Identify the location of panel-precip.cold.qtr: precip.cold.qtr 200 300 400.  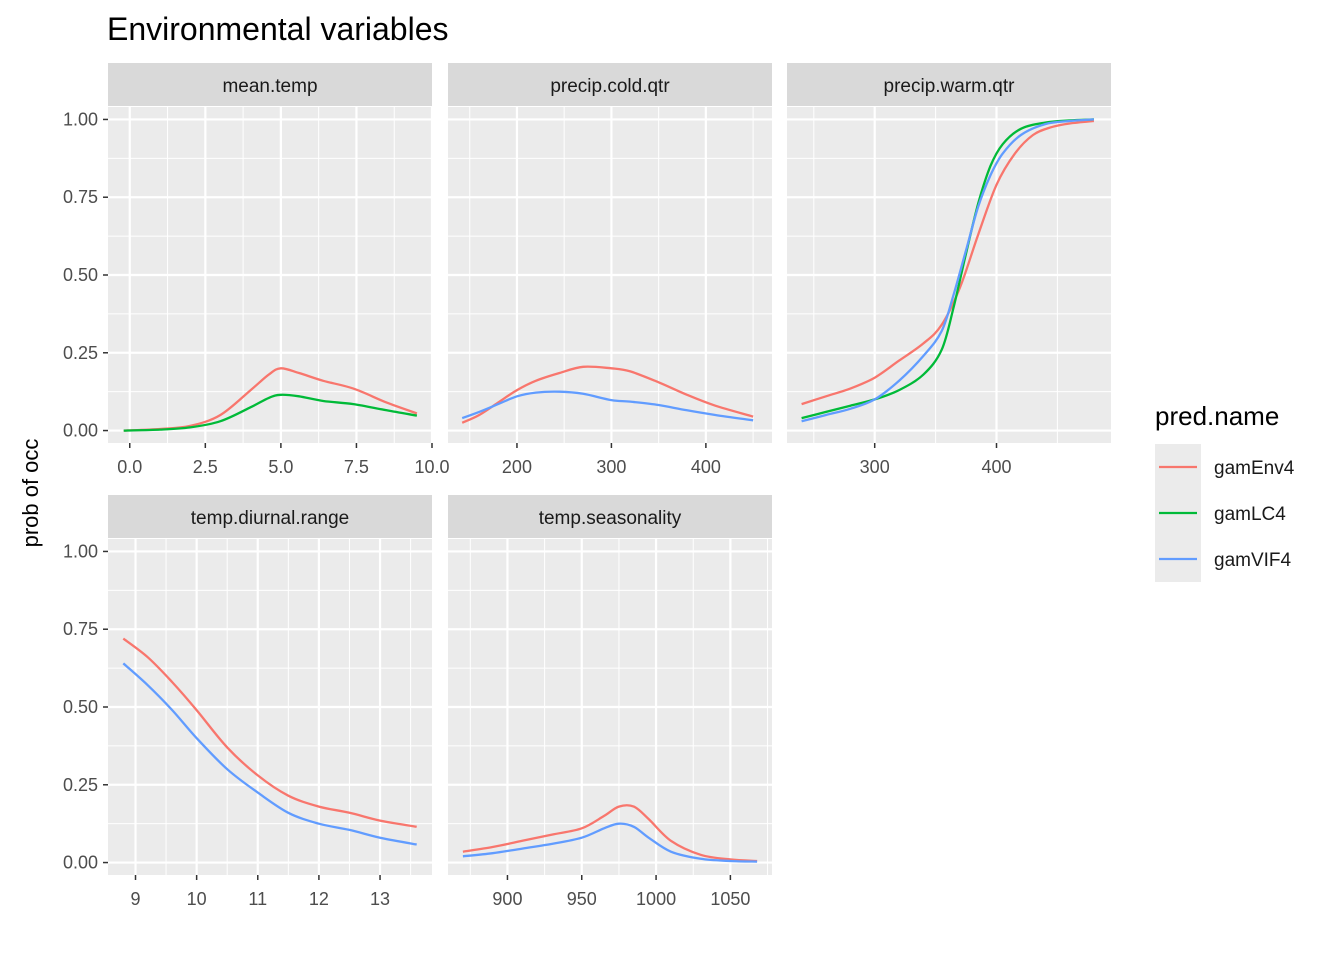
(610, 270).